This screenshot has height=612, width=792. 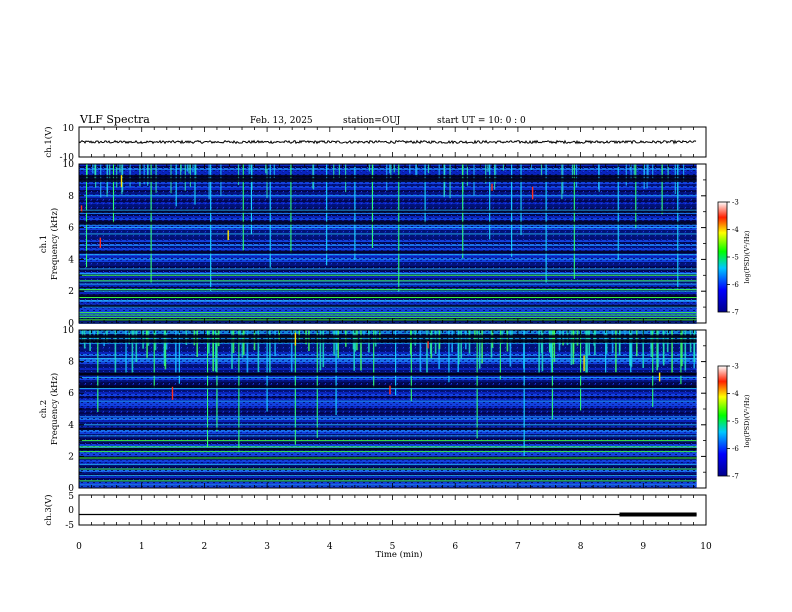 What do you see at coordinates (393, 547) in the screenshot?
I see `x-tick-label: 5` at bounding box center [393, 547].